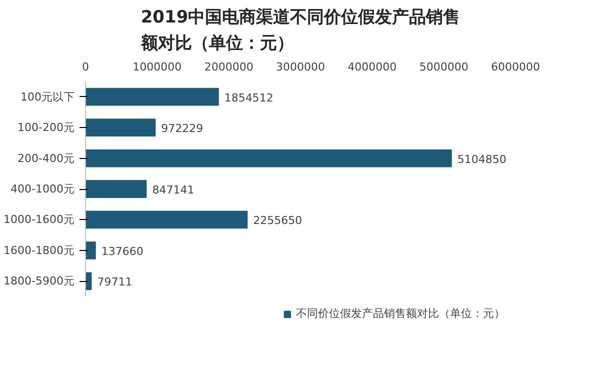 Image resolution: width=601 pixels, height=388 pixels. I want to click on data-label: 972229, so click(182, 129).